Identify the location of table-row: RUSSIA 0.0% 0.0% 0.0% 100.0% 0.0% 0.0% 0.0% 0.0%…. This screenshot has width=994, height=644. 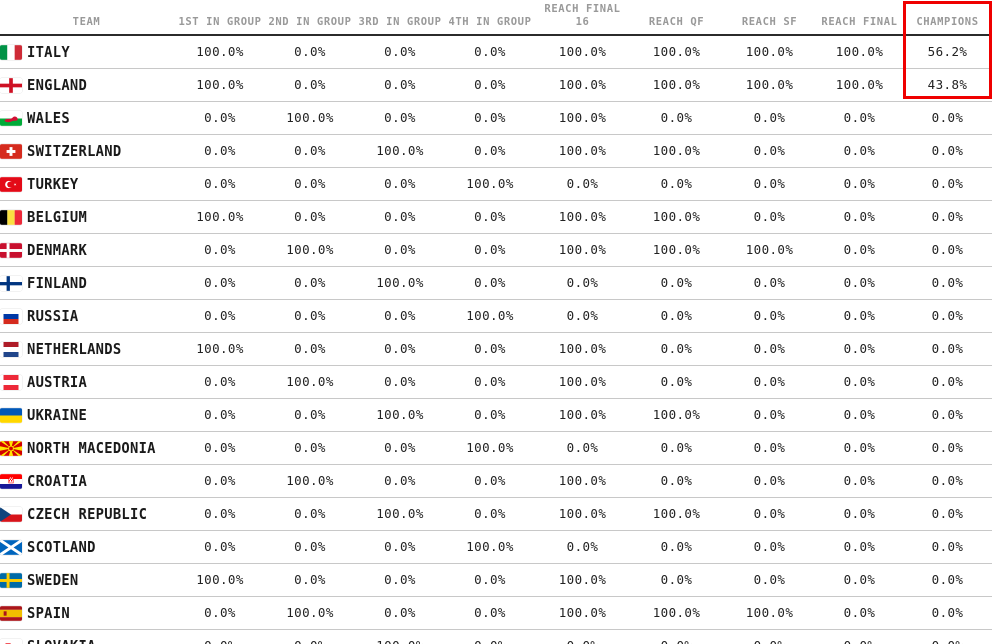
(496, 316).